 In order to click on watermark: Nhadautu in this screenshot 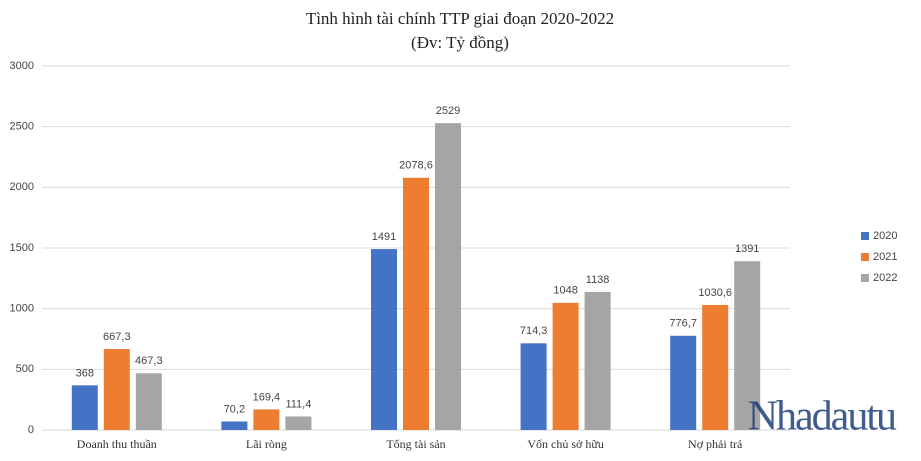, I will do `click(822, 417)`.